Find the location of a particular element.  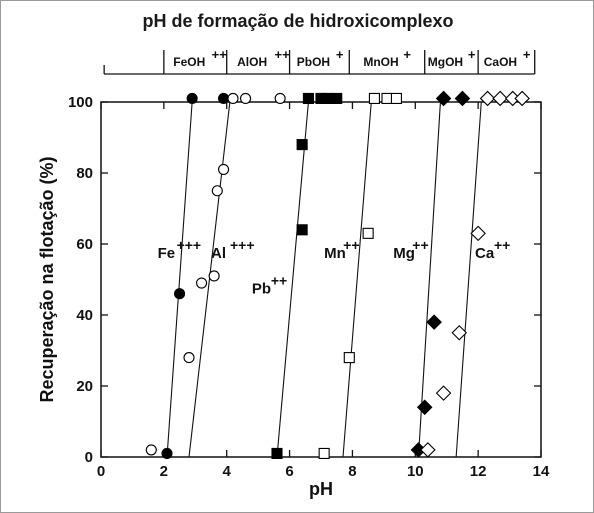

series-charge-fe: +++ is located at coordinates (189, 245).